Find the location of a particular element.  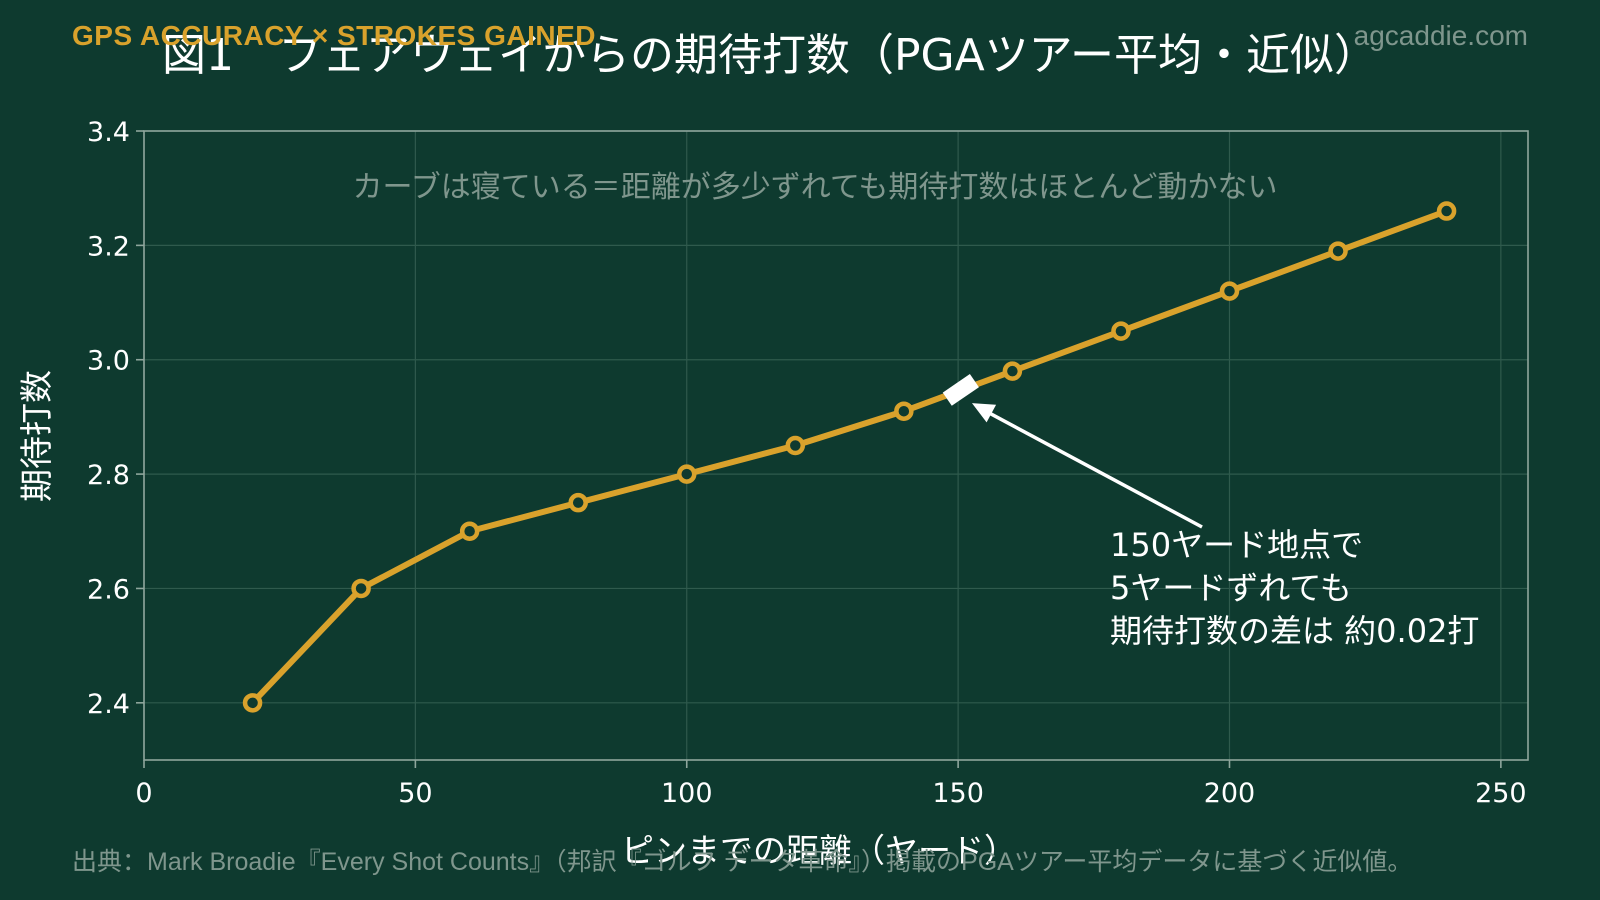

x-tick-label: 250 is located at coordinates (1501, 793).